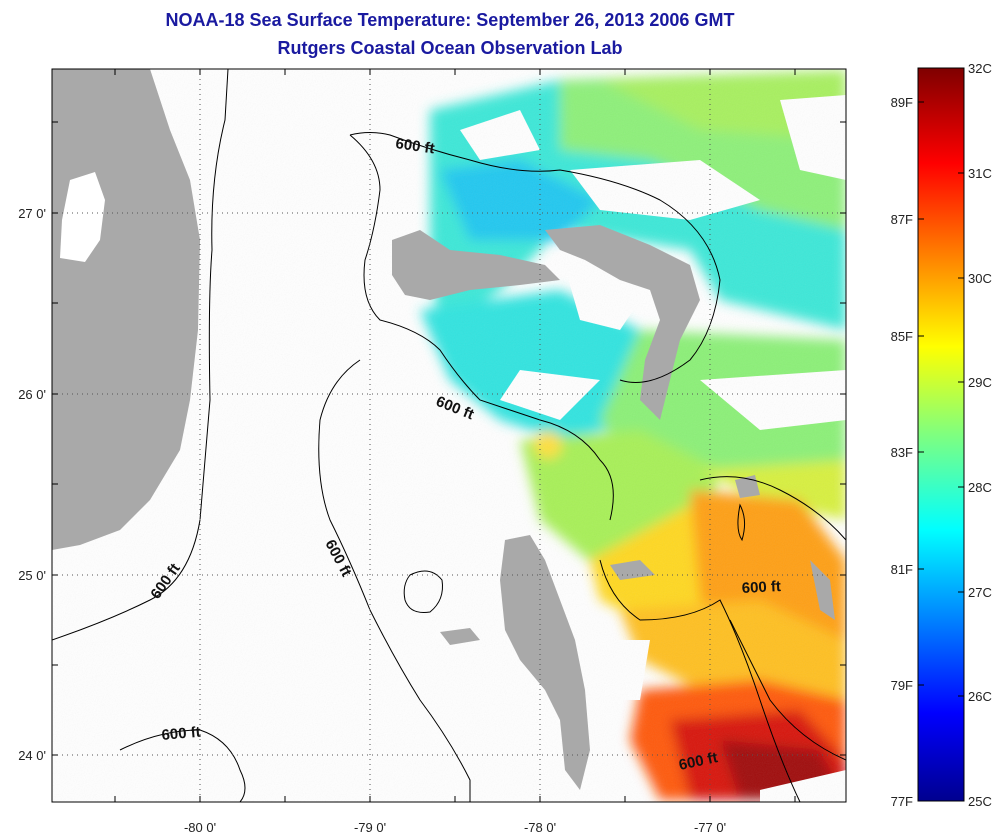 This screenshot has width=1000, height=840. What do you see at coordinates (32, 394) in the screenshot?
I see `lat-tick-label: 26 0'` at bounding box center [32, 394].